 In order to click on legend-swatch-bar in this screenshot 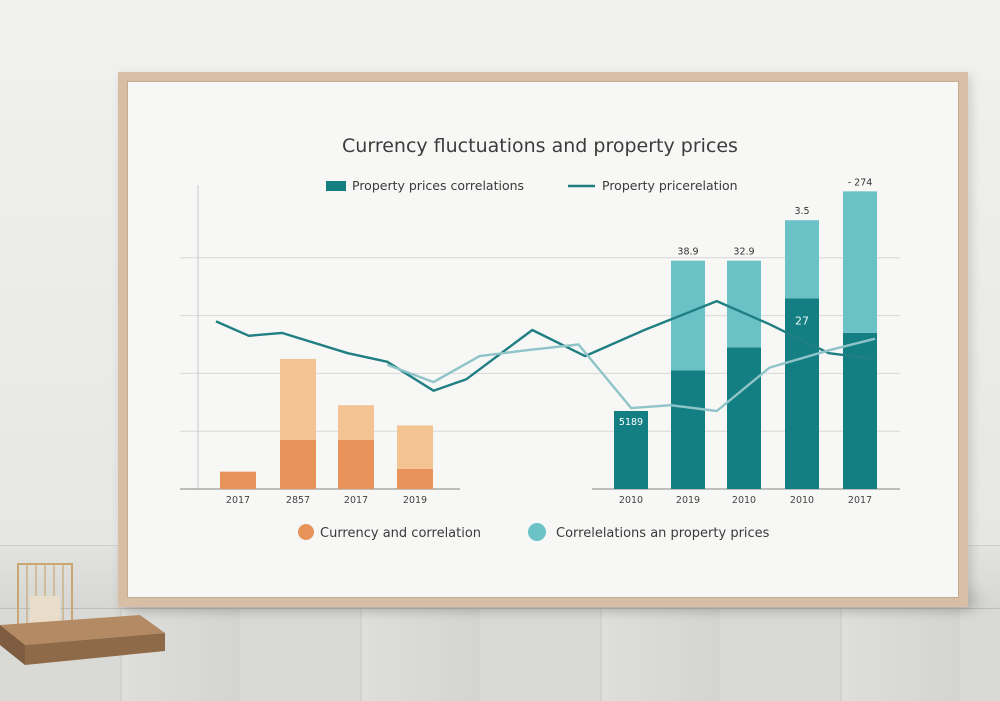, I will do `click(336, 186)`.